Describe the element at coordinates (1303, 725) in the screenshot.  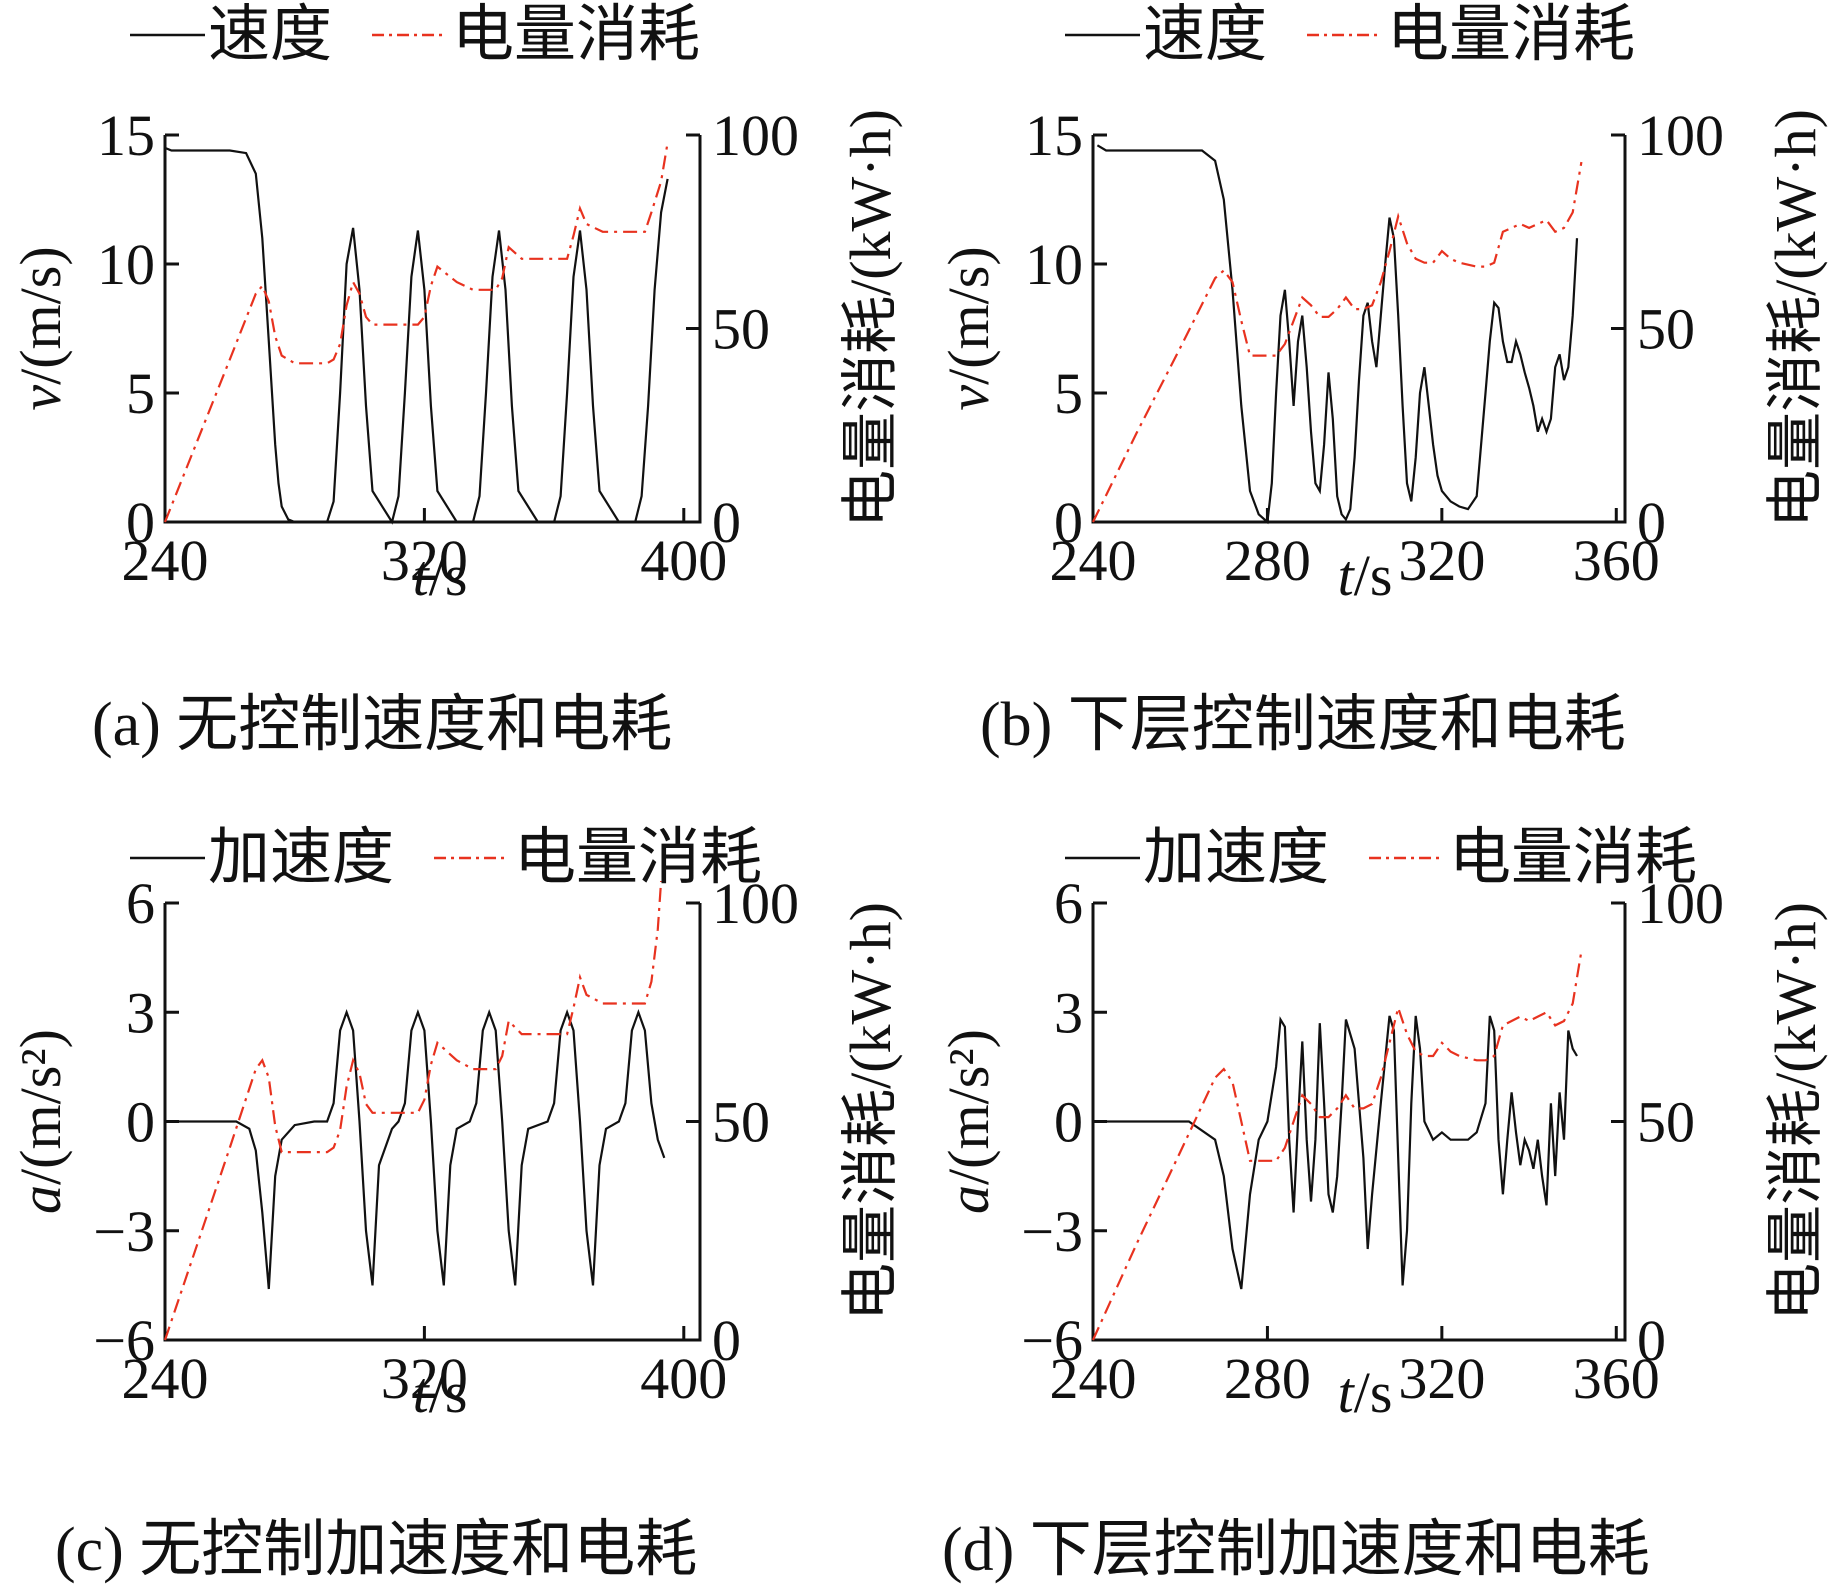
I see `panel-caption: (b) 下层控制速度和电耗` at that location.